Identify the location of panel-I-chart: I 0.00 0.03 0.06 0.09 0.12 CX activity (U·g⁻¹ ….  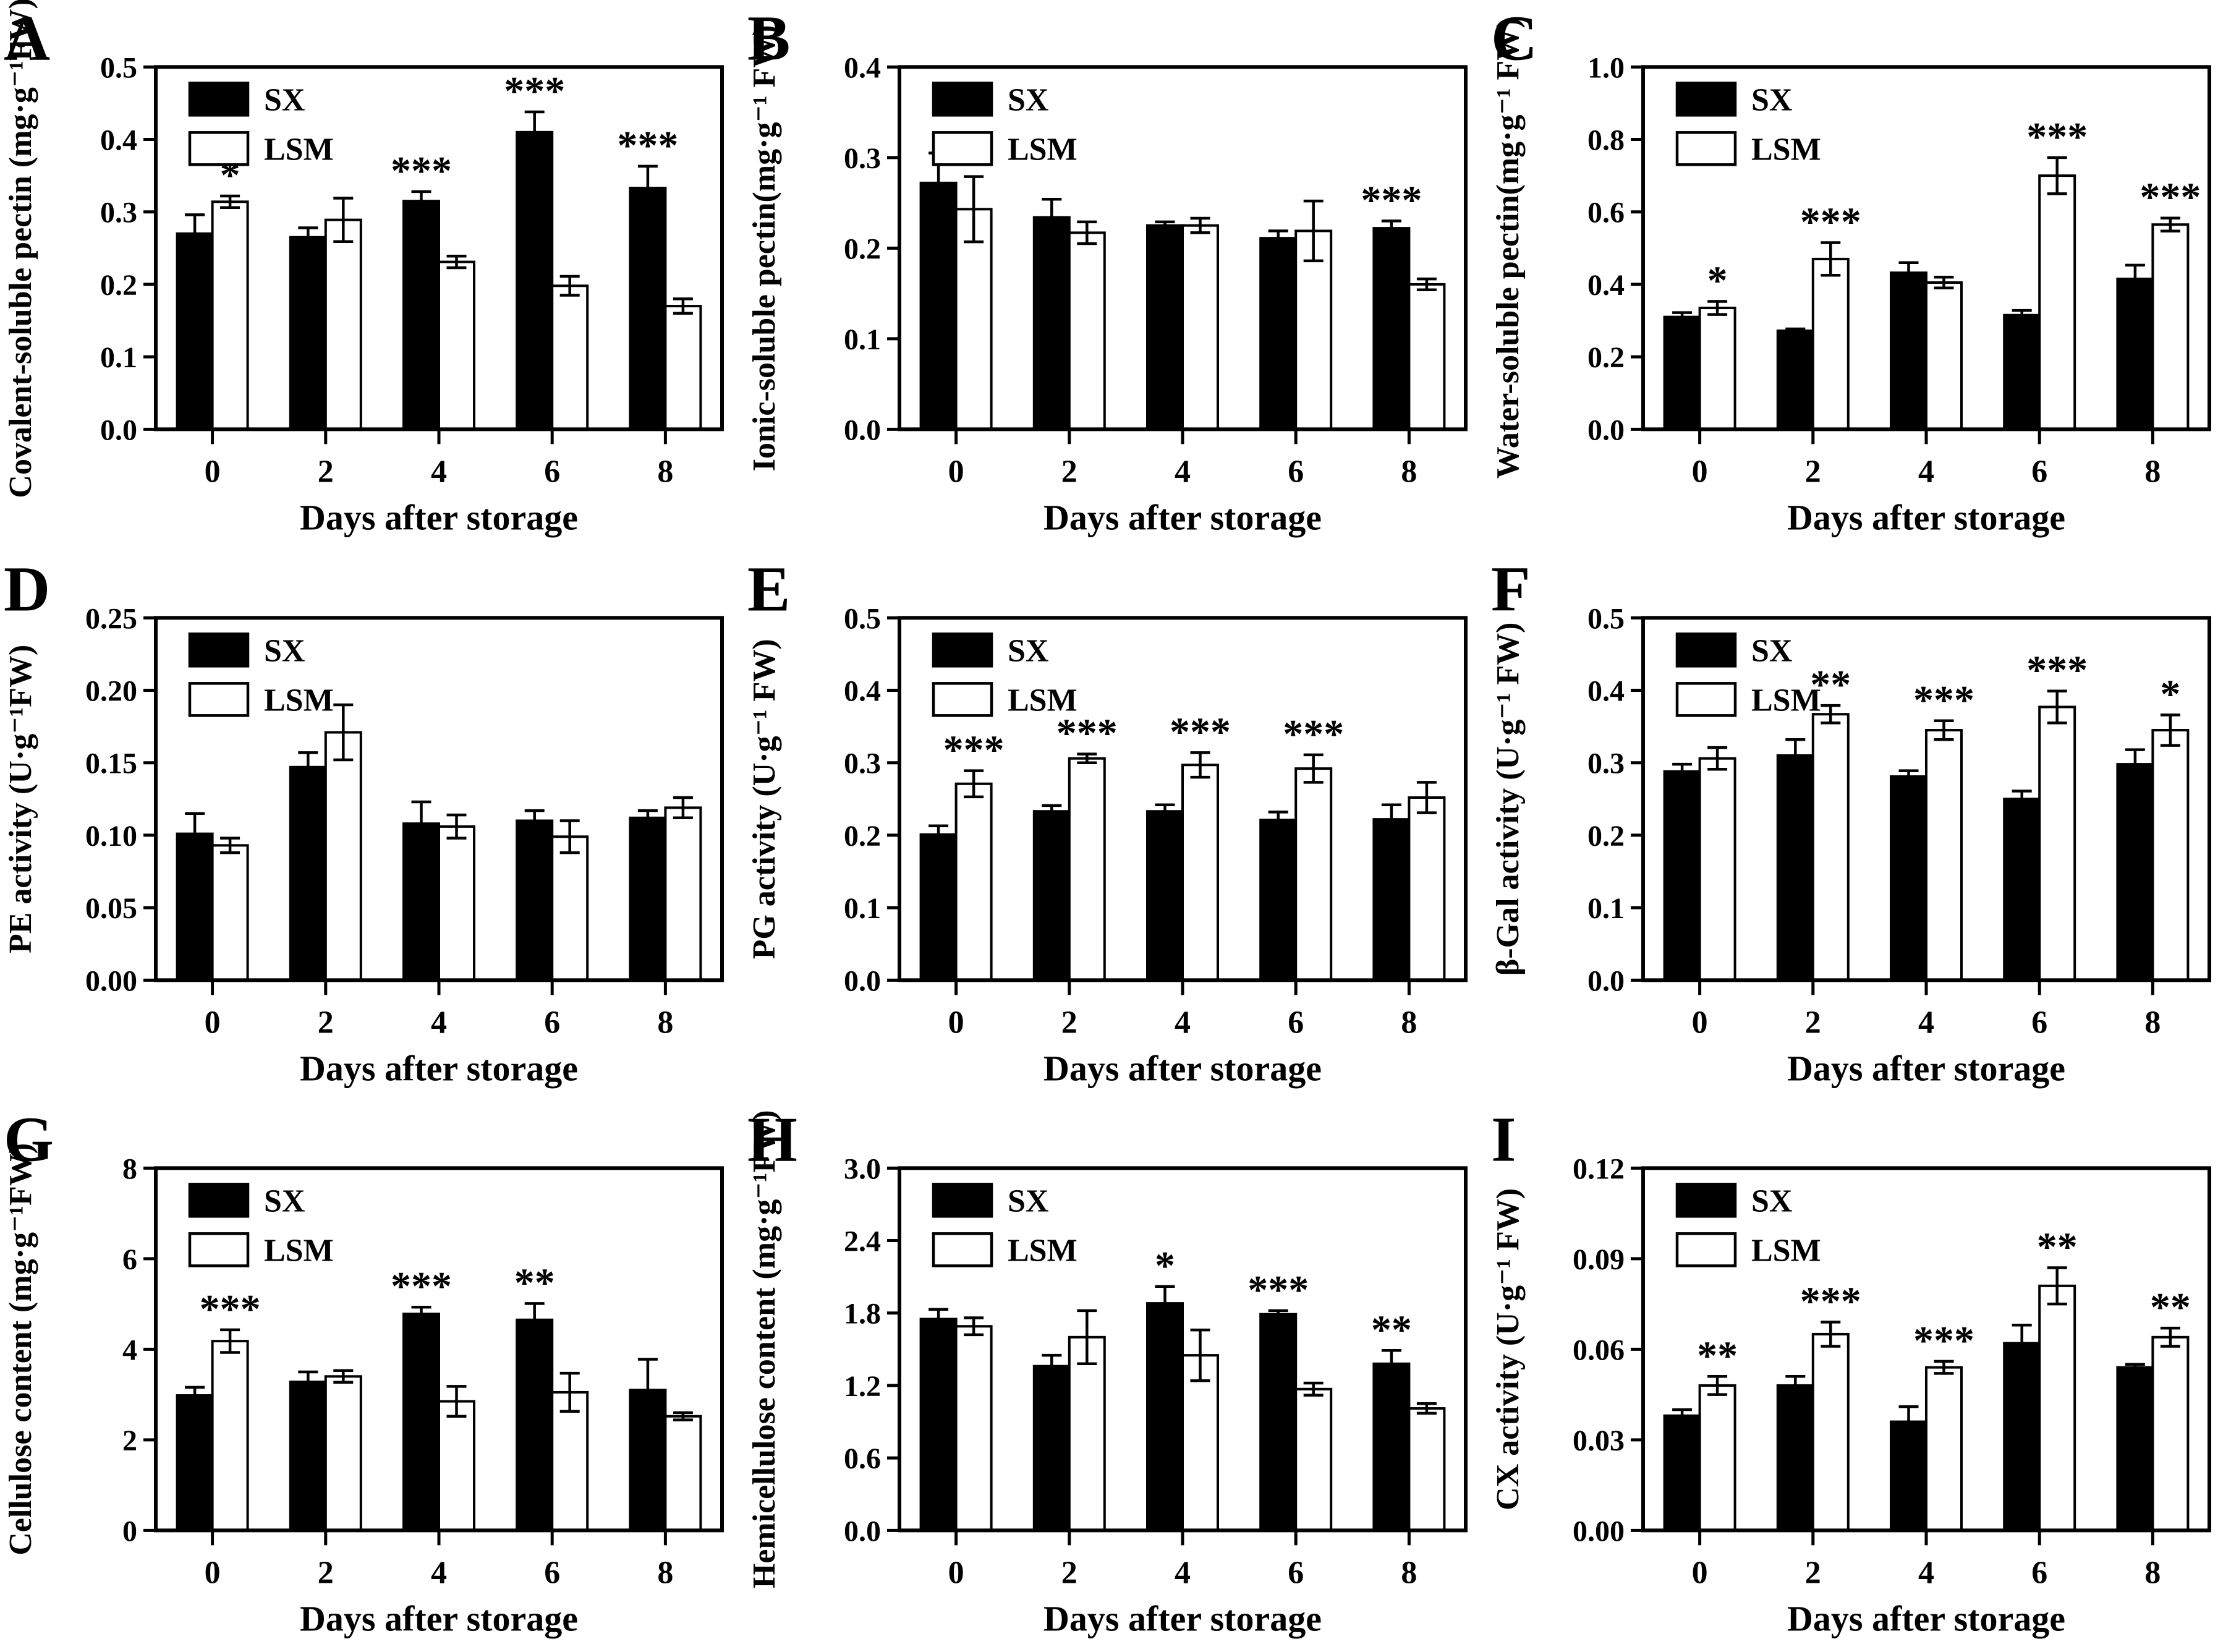
(1859, 1376).